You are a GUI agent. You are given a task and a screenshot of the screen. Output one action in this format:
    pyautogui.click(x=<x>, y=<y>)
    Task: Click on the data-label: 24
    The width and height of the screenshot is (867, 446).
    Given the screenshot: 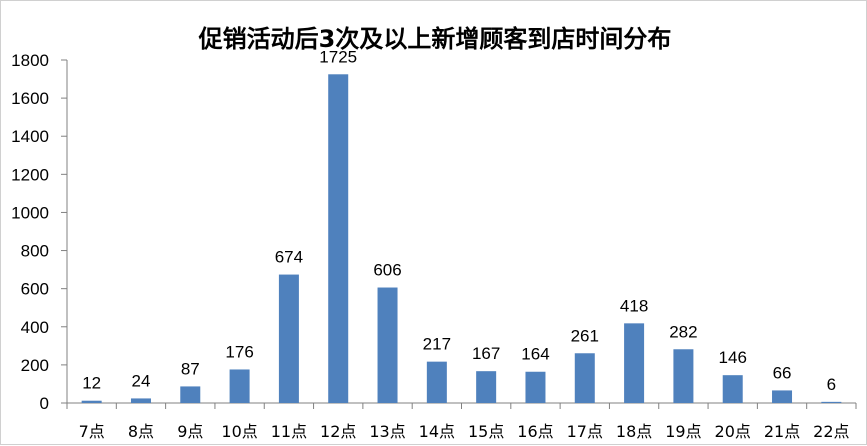 What is the action you would take?
    pyautogui.click(x=141, y=380)
    